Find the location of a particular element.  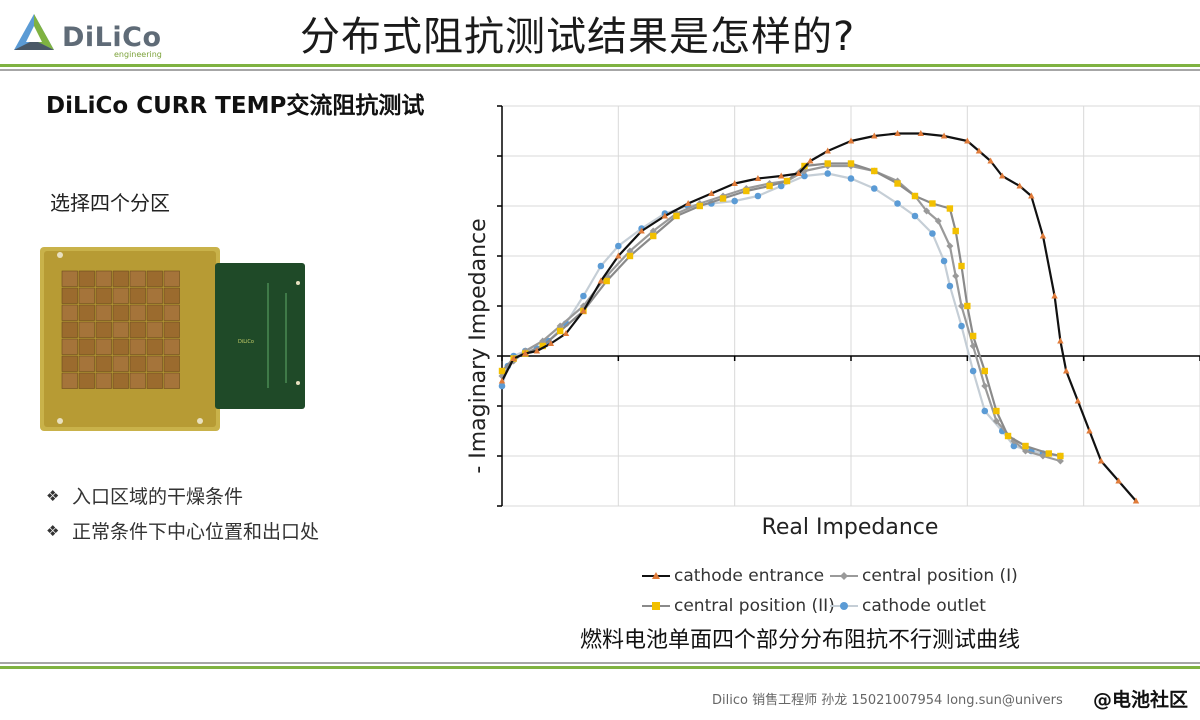

header-rule-gray is located at coordinates (600, 70).